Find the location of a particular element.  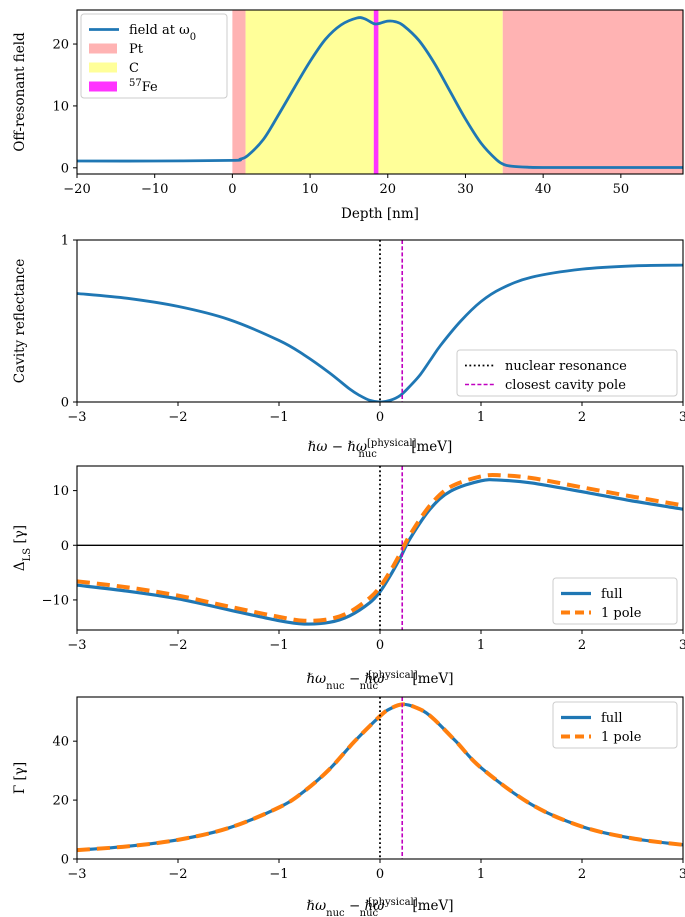

legend: nuclear resonance closest cavity pole is located at coordinates (567, 373).